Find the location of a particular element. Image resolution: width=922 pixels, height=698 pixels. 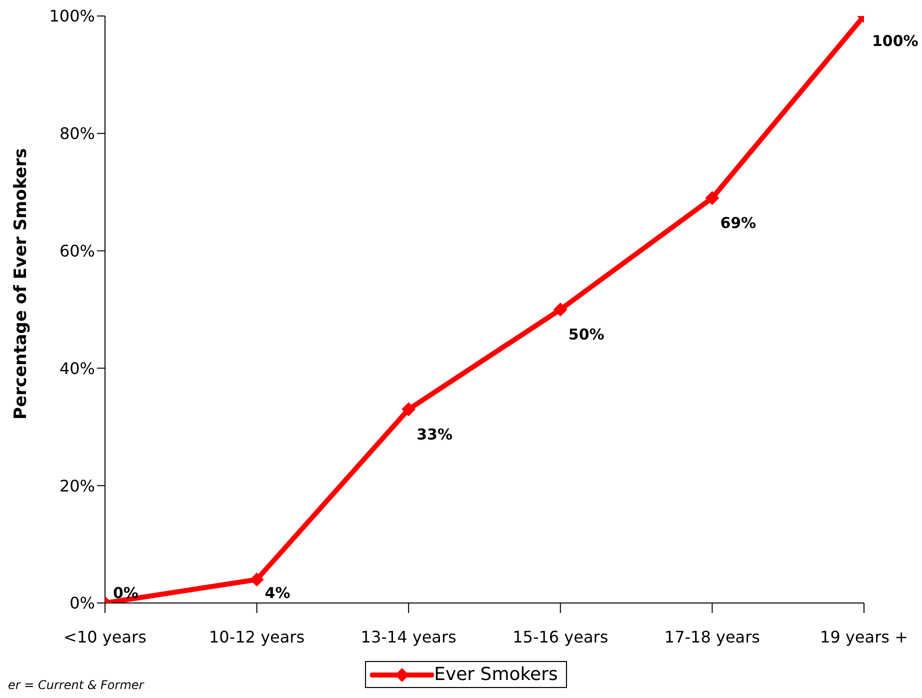

y-tick-label: 0% is located at coordinates (82, 603).